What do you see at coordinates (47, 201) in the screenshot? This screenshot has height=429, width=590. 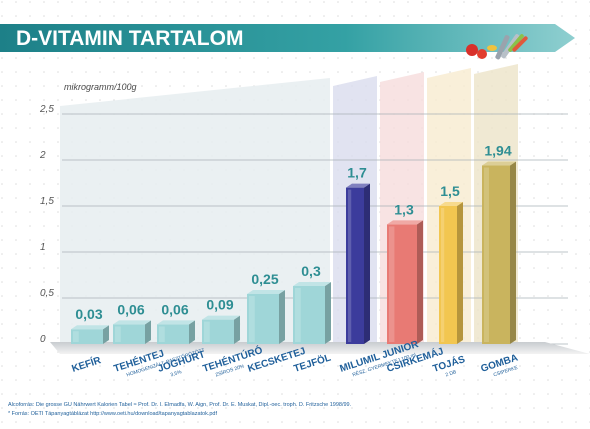 I see `y-tick-label: 1,5` at bounding box center [47, 201].